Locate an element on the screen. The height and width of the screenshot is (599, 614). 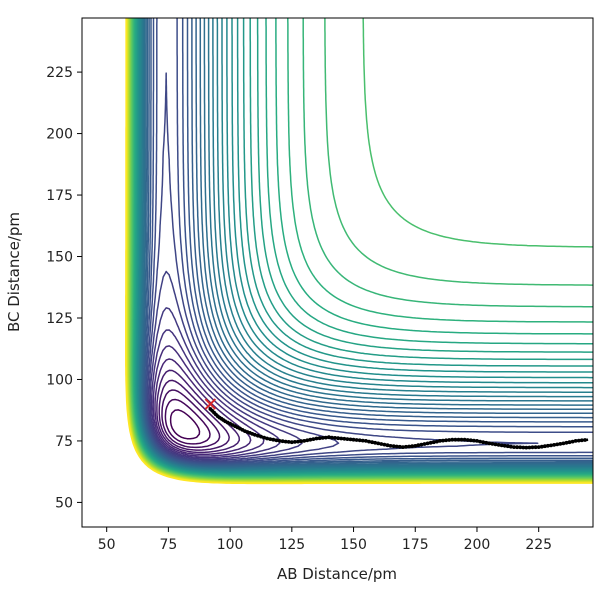
x-tick-label: 225 is located at coordinates (538, 545).